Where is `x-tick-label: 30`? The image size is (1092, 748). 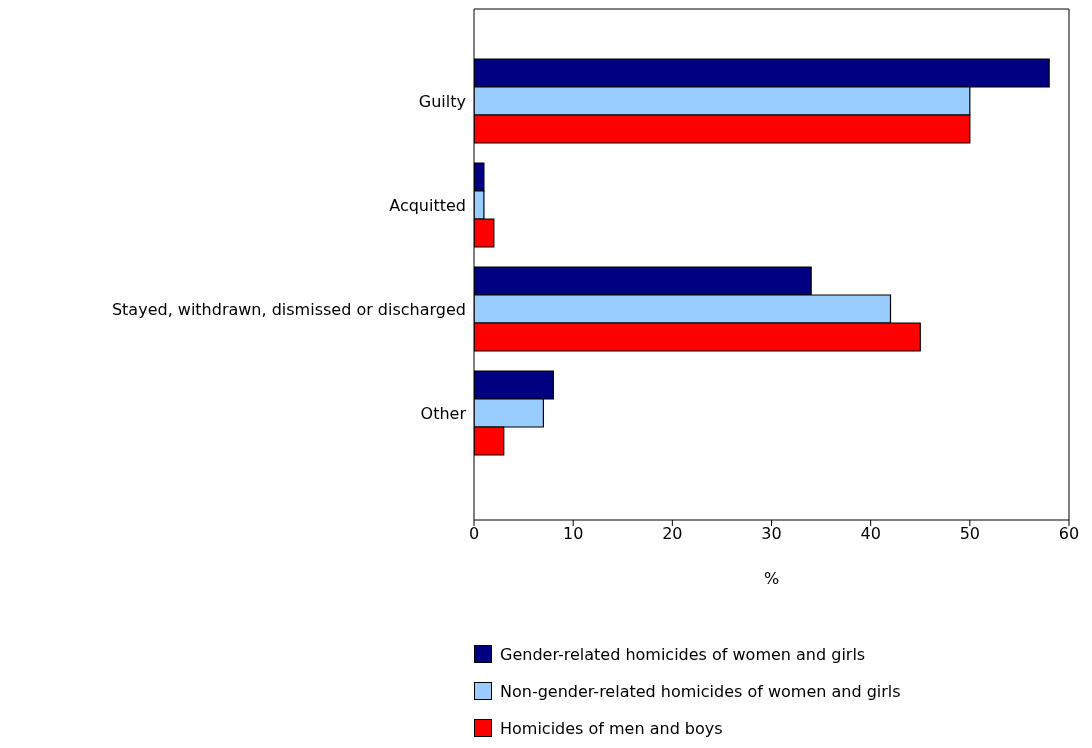
x-tick-label: 30 is located at coordinates (771, 534).